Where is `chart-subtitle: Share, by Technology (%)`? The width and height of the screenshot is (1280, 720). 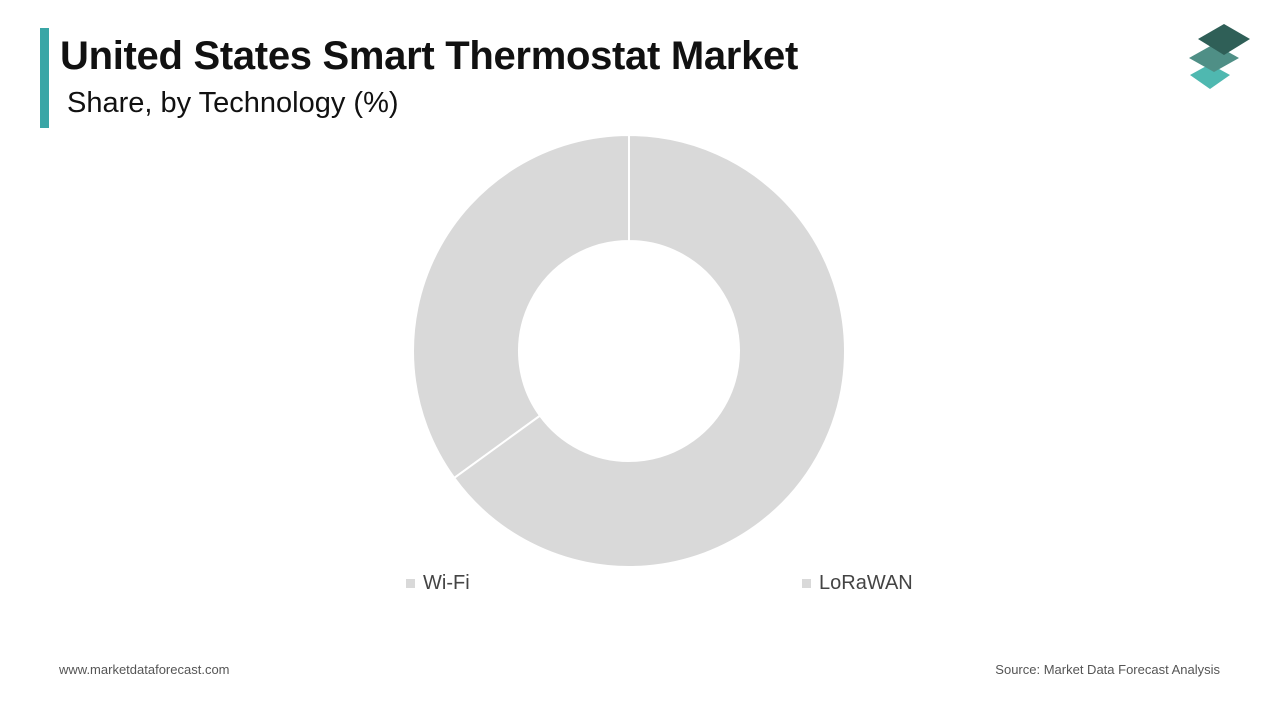 chart-subtitle: Share, by Technology (%) is located at coordinates (233, 103).